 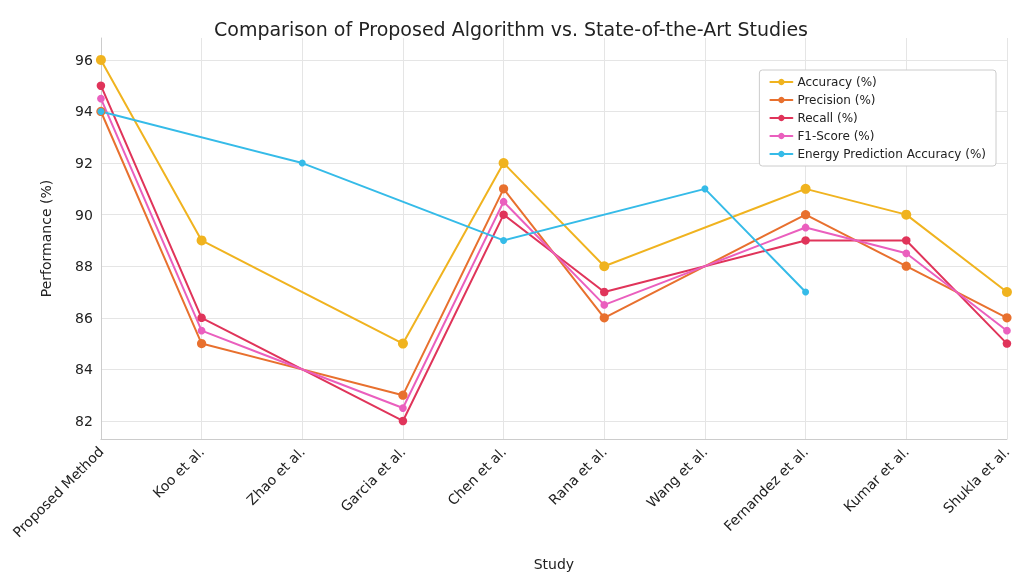 I want to click on y-axis-title: Performance (%), so click(x=45, y=238).